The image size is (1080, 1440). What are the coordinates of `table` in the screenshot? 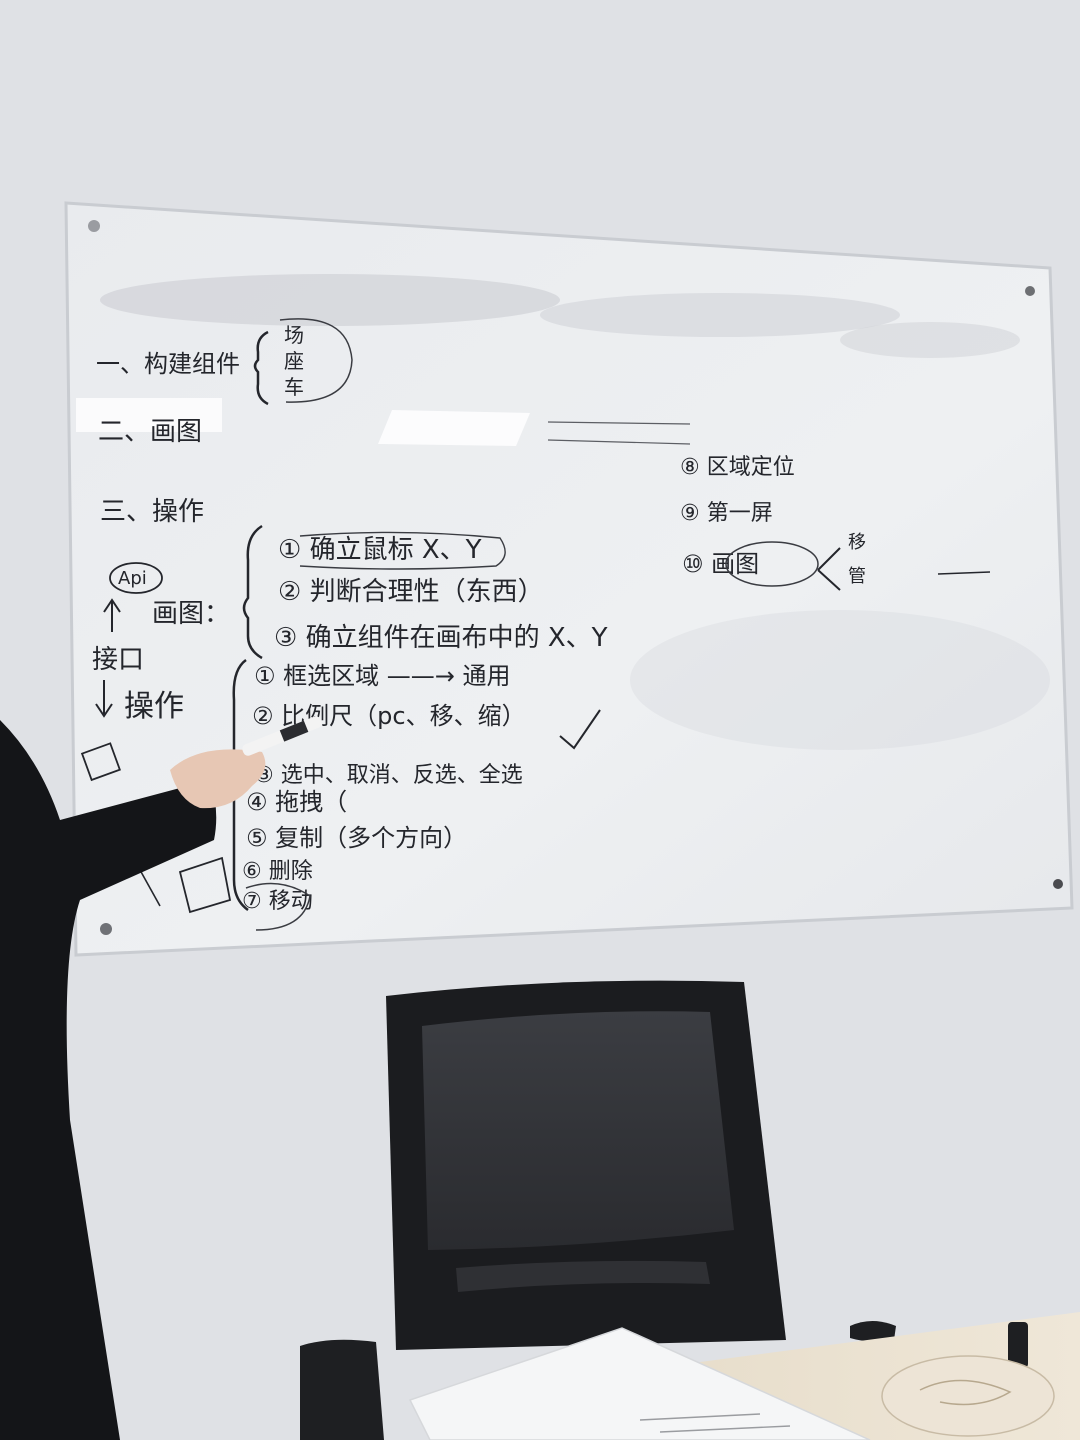 It's located at (744, 1376).